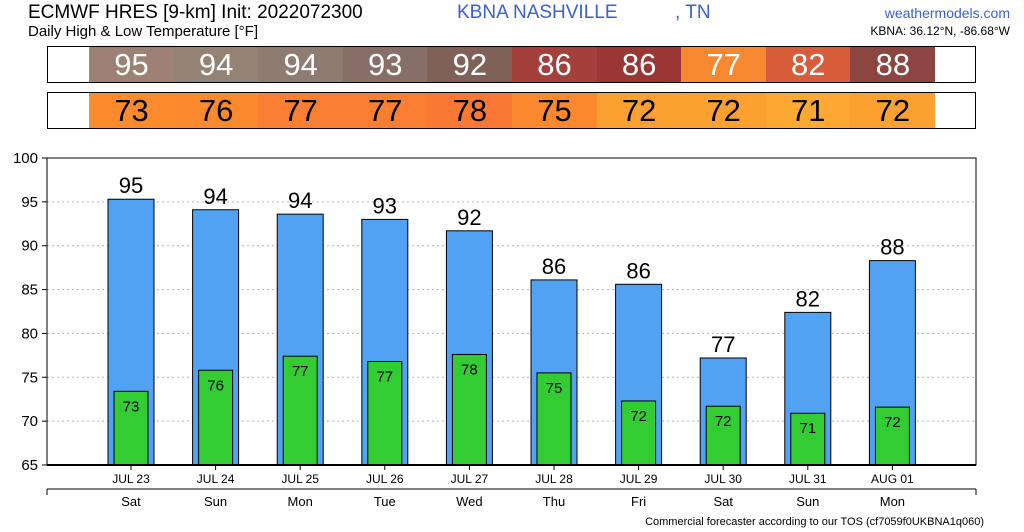 Image resolution: width=1024 pixels, height=532 pixels. I want to click on day-label: Tue, so click(385, 501).